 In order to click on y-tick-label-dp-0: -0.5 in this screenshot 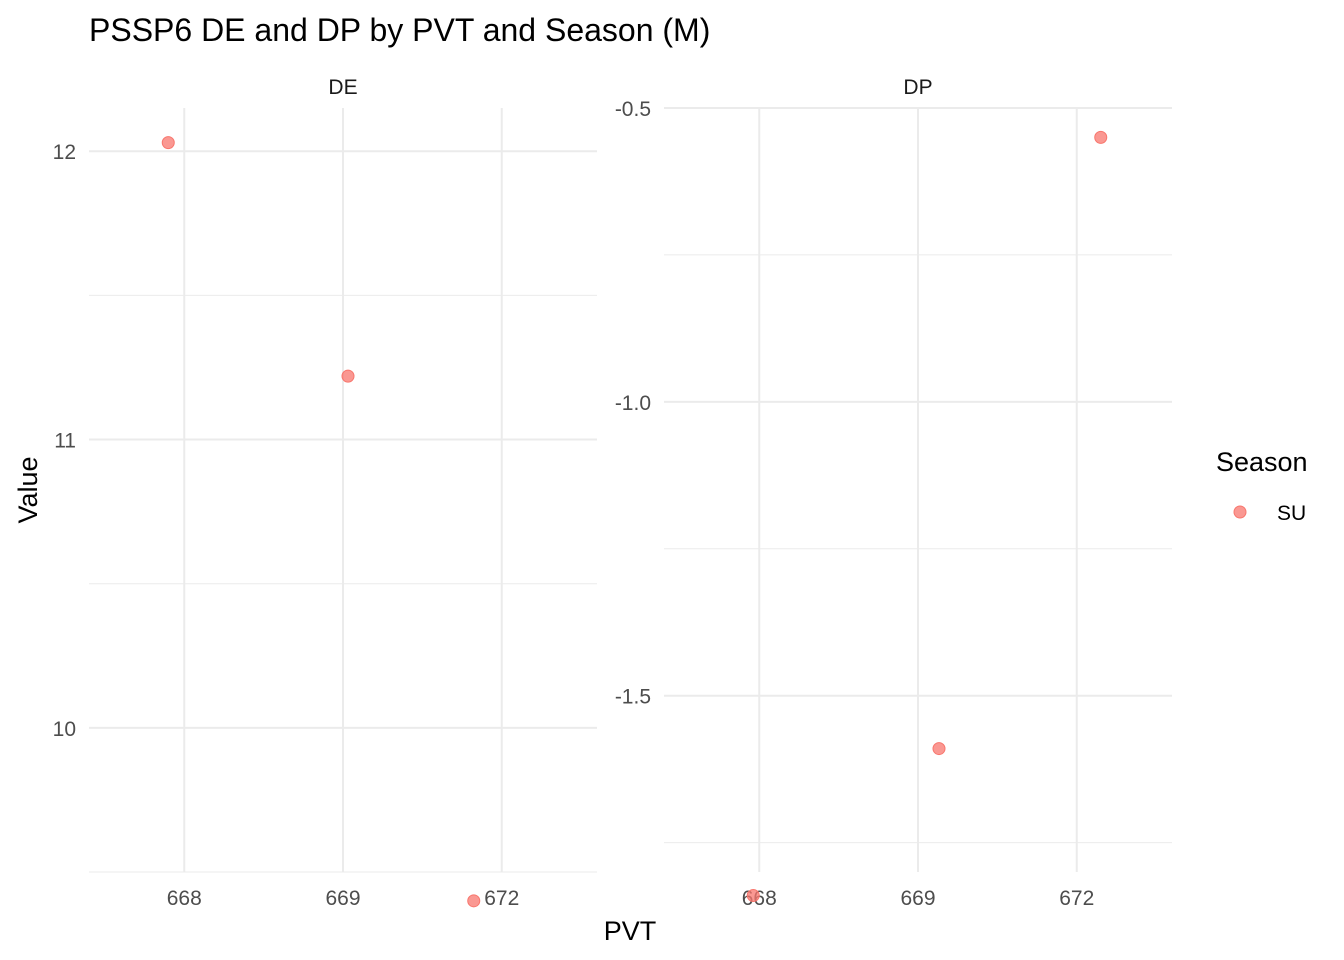, I will do `click(633, 109)`.